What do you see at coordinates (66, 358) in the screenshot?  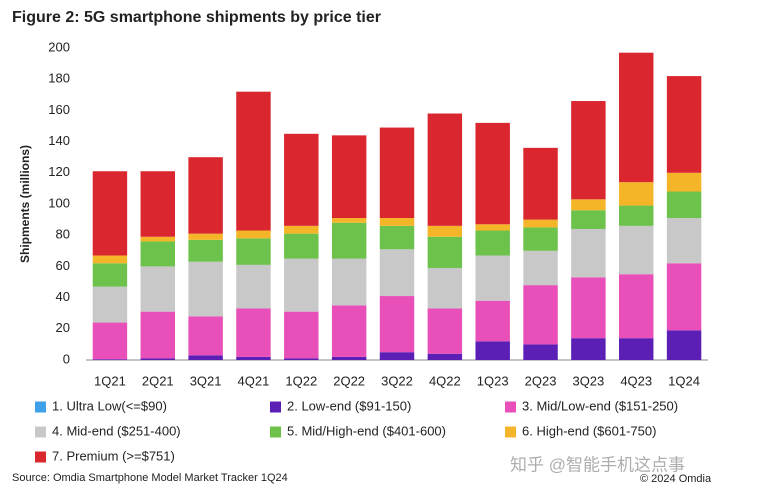 I see `y-tick-label: 0` at bounding box center [66, 358].